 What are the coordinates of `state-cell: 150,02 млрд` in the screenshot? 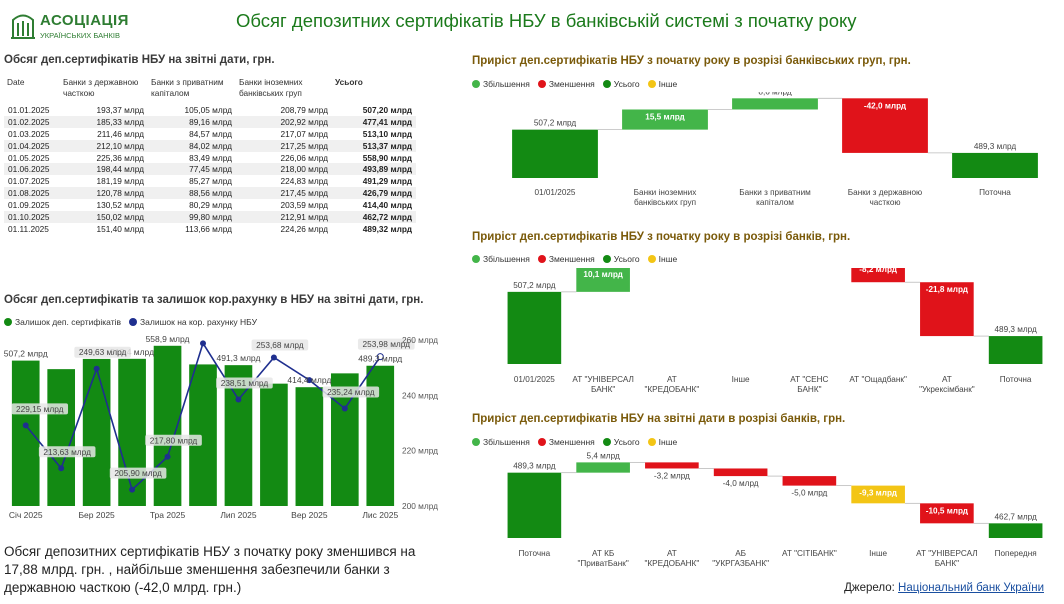 It's located at (104, 217).